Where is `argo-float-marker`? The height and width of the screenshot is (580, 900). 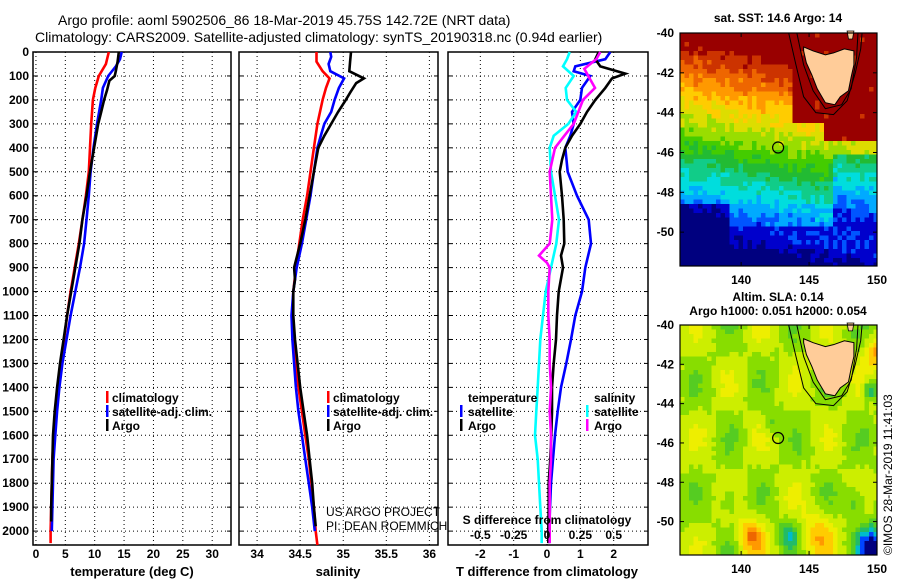 argo-float-marker is located at coordinates (778, 438).